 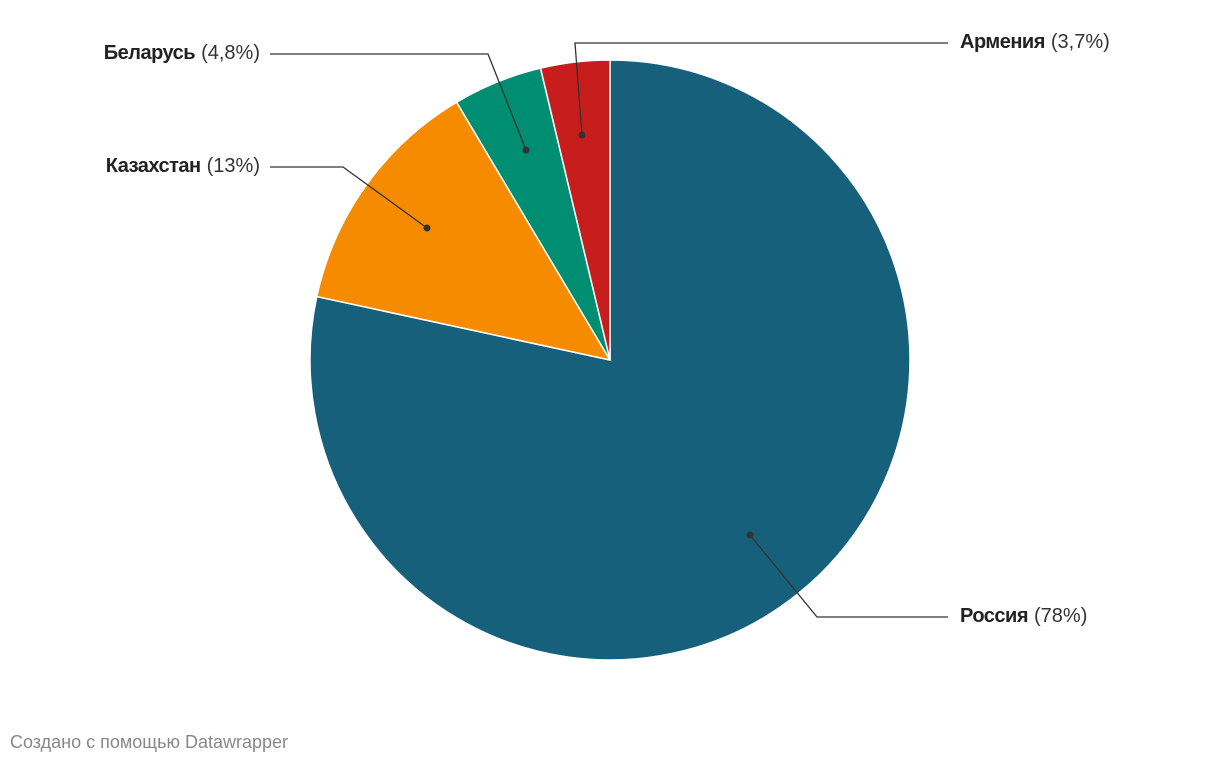 I want to click on slice-name: Казахстан, so click(x=153, y=166).